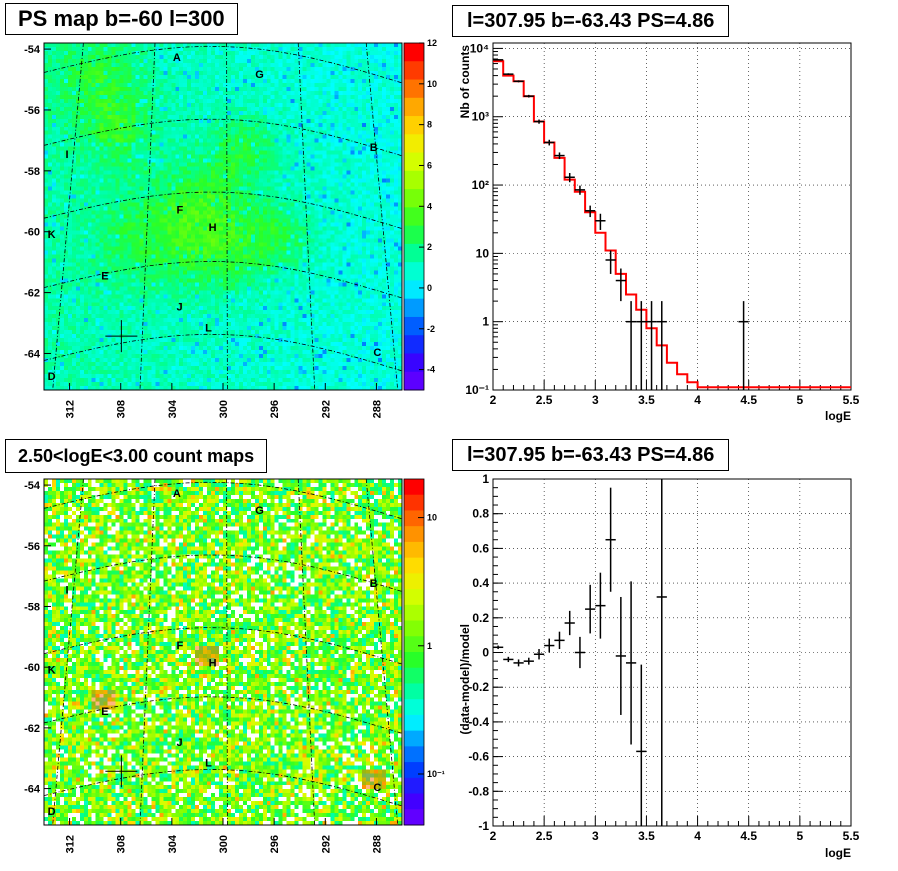  What do you see at coordinates (429, 247) in the screenshot?
I see `ps-colorbar-tick-label: 2` at bounding box center [429, 247].